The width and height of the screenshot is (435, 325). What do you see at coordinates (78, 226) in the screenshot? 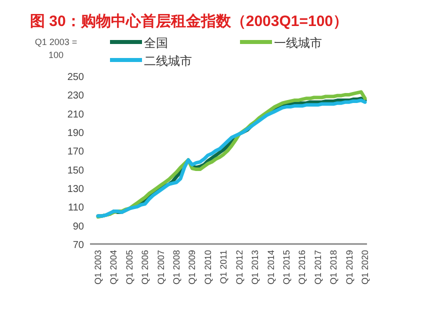
I see `y-tick-label: 90` at bounding box center [78, 226].